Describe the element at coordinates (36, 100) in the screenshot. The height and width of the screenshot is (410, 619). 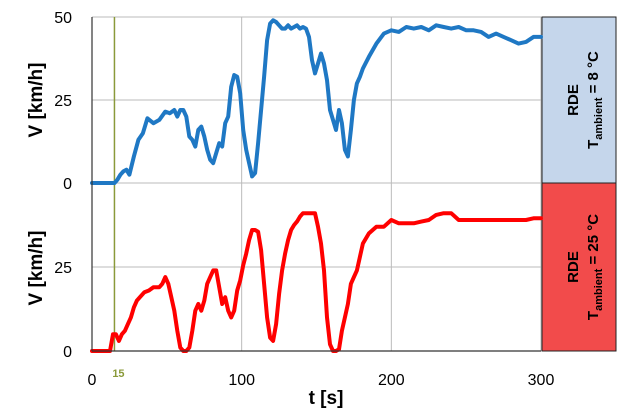
I see `y-axis-label-top: V [km/h]` at that location.